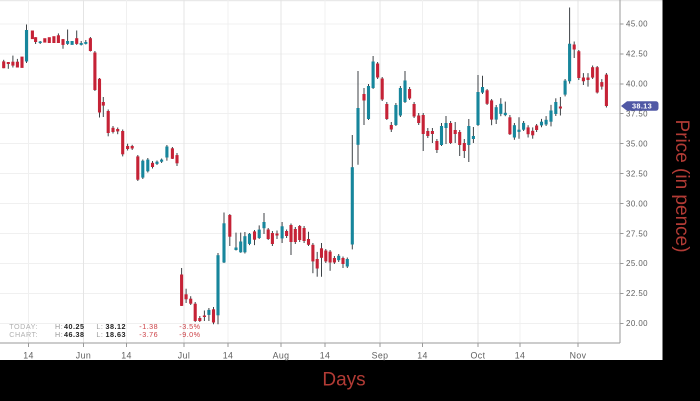 Image resolution: width=700 pixels, height=401 pixels. Describe the element at coordinates (637, 233) in the screenshot. I see `svg-text: 27.50` at that location.